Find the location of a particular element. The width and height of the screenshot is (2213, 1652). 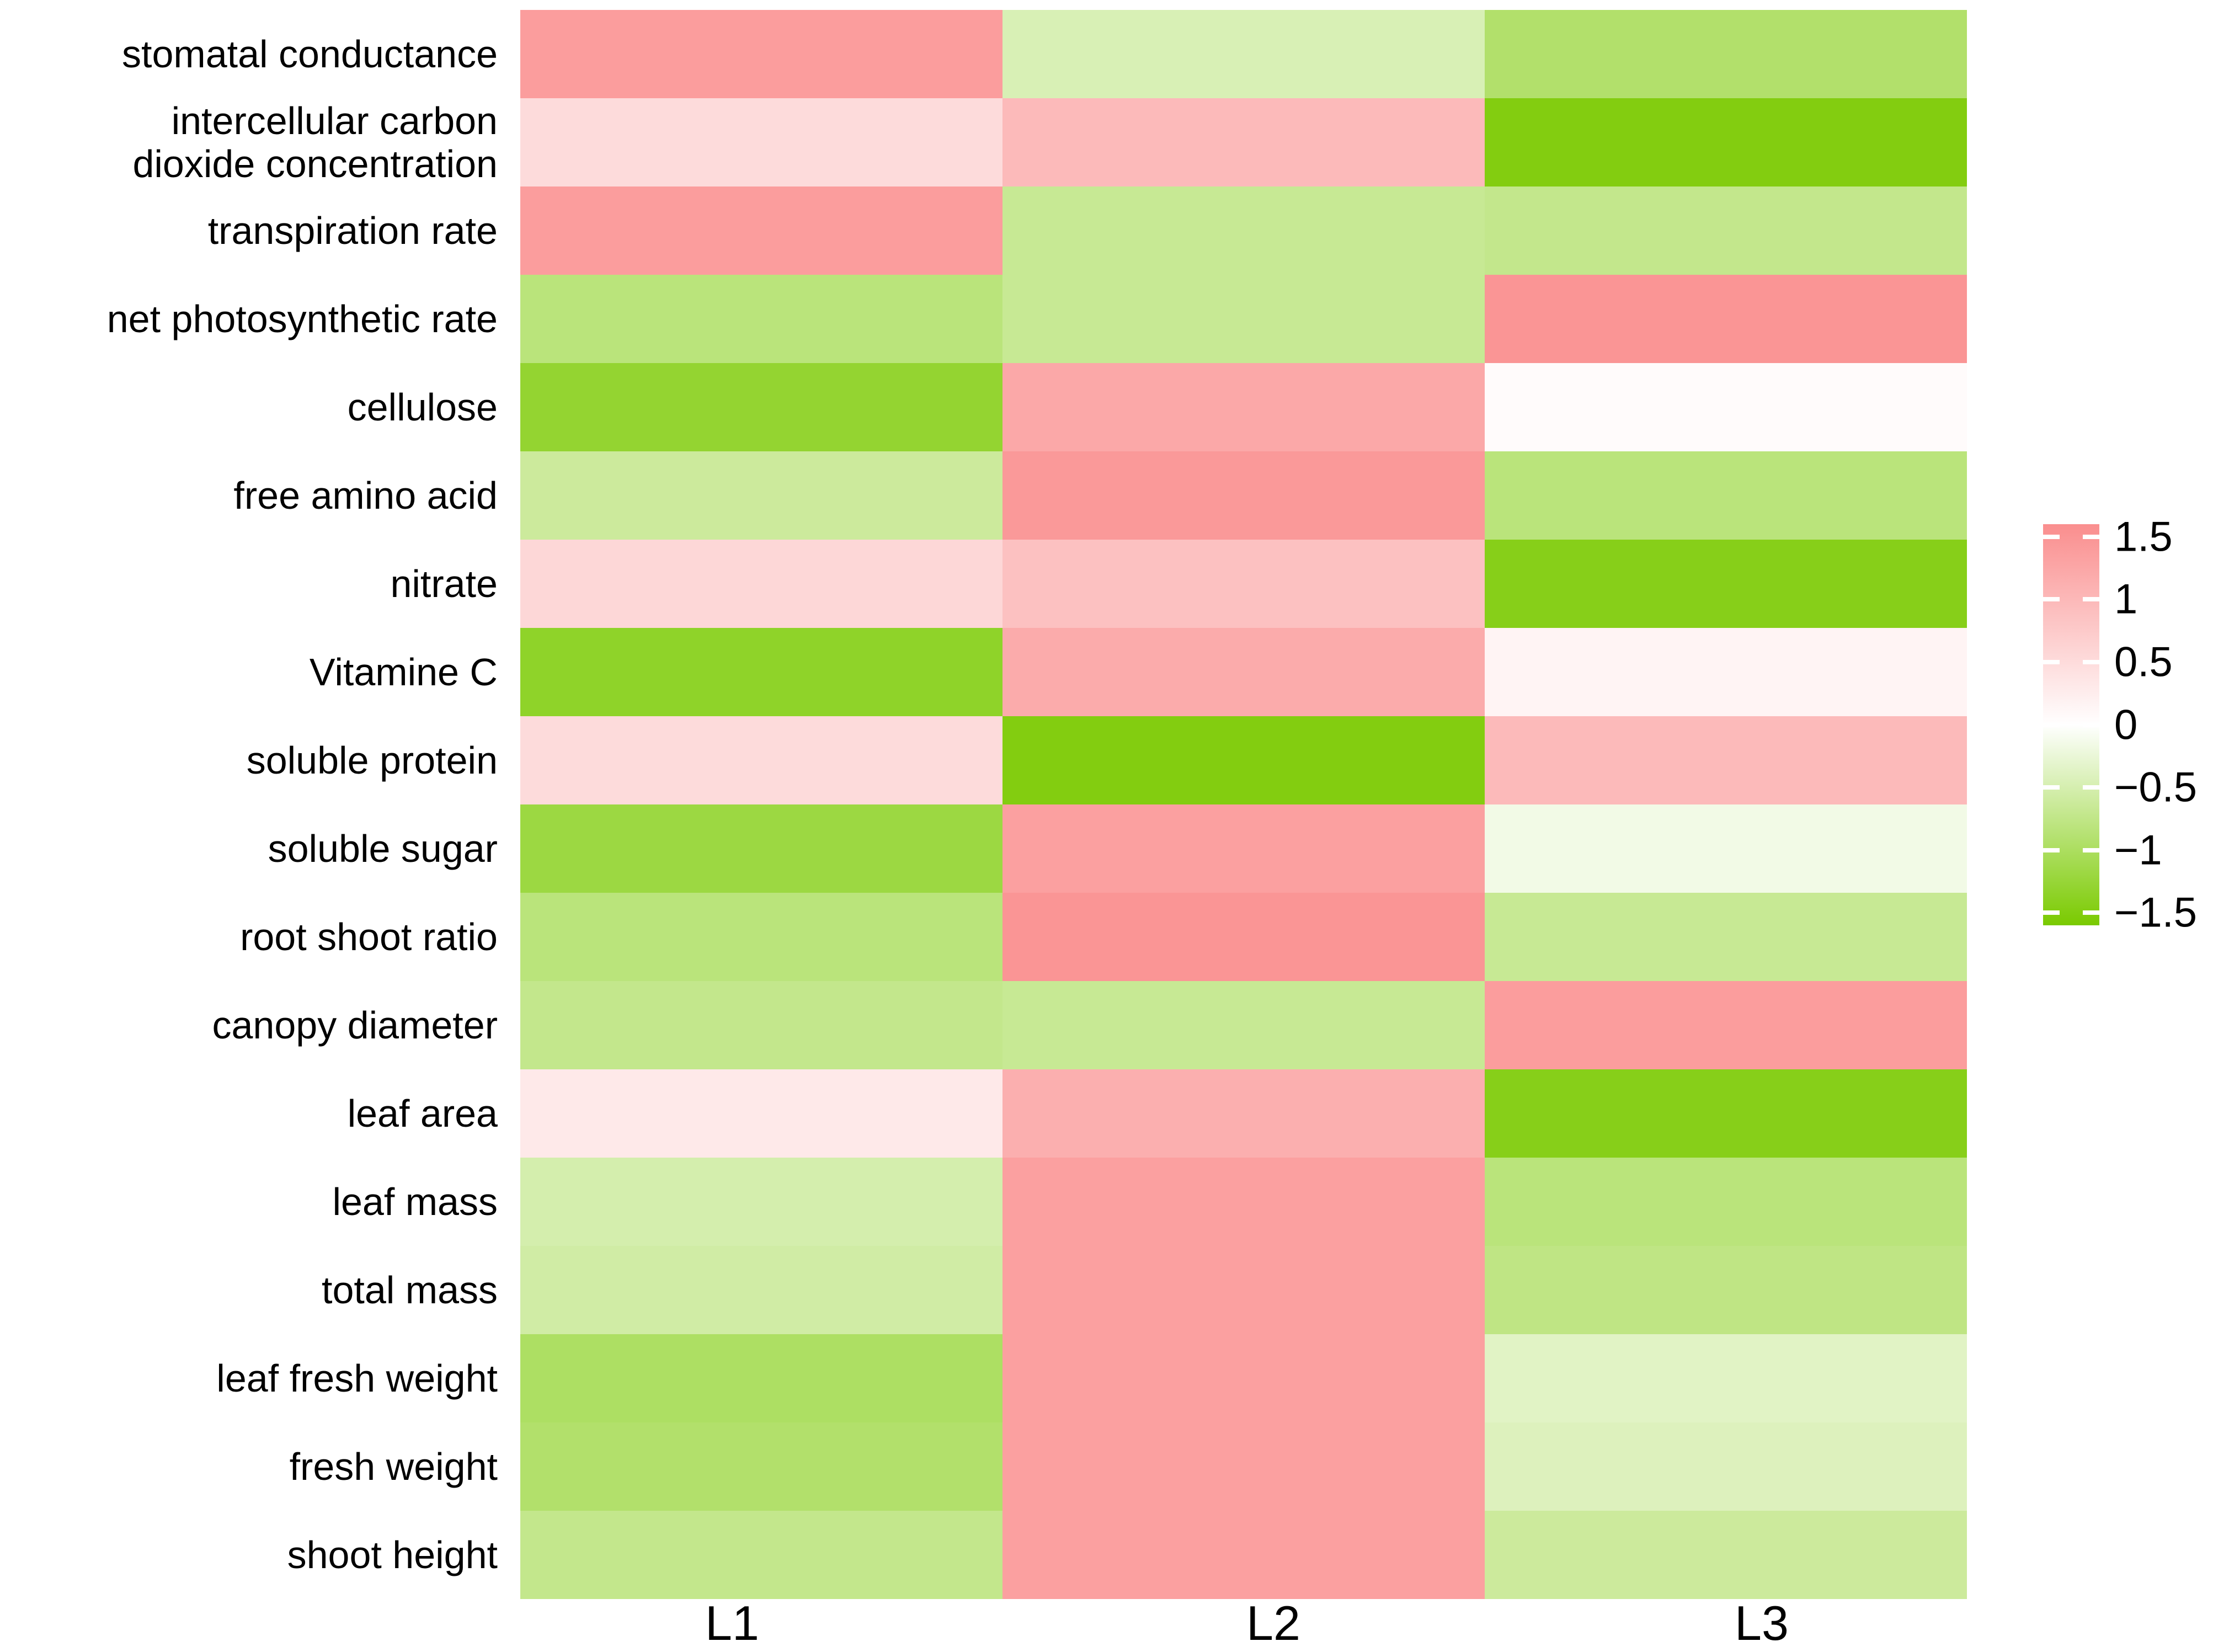

legend-tick-label: −1 is located at coordinates (2138, 850).